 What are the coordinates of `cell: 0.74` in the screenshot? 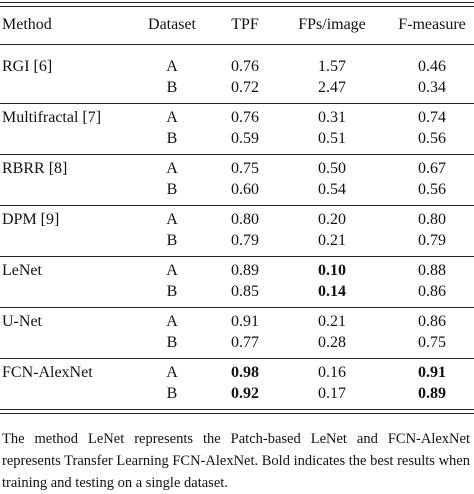 It's located at (432, 117).